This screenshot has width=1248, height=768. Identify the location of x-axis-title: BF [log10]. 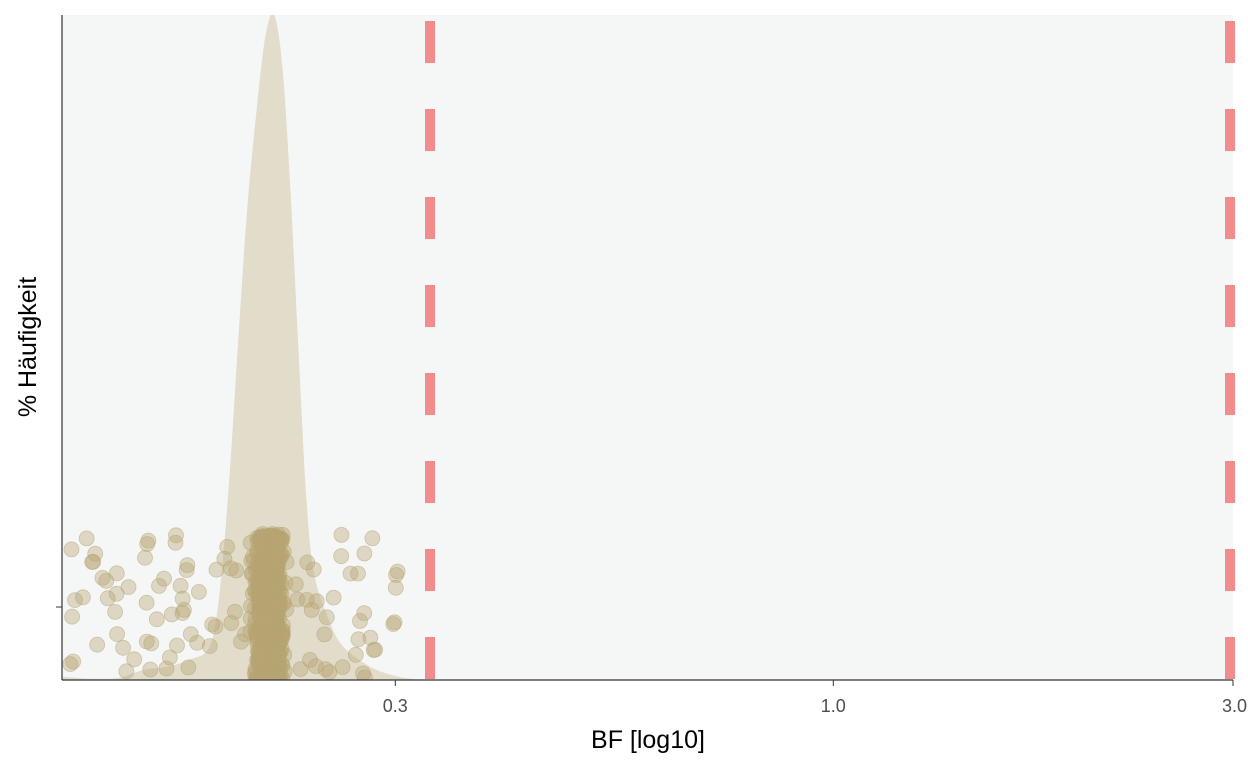
(648, 740).